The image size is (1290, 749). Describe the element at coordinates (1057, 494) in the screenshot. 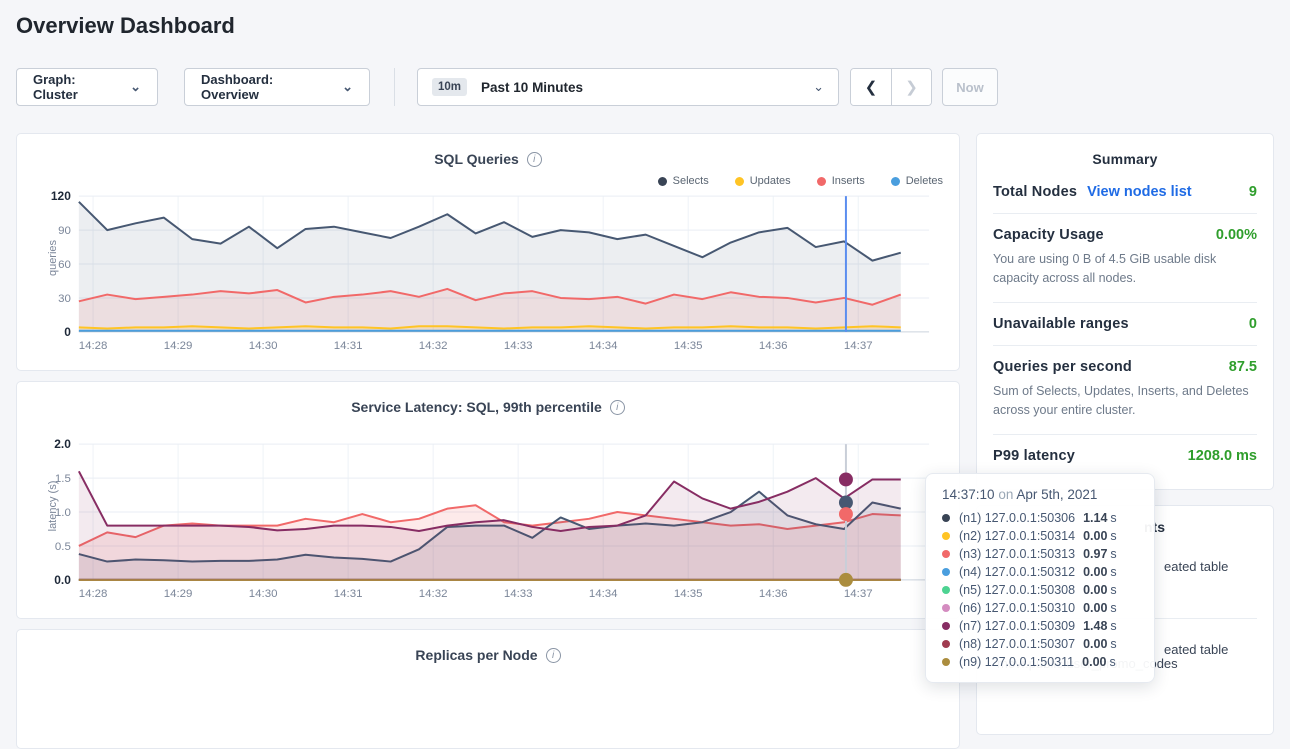

I see `tooltip-date: Apr 5th, 2021` at that location.